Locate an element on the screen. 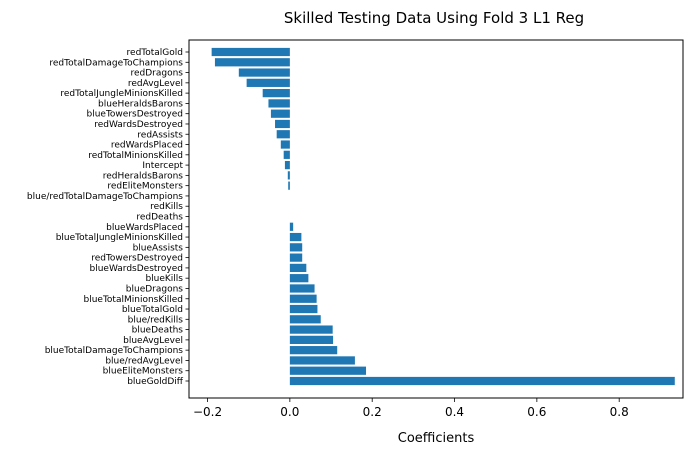 The width and height of the screenshot is (694, 455). category-label: redDeaths is located at coordinates (159, 218).